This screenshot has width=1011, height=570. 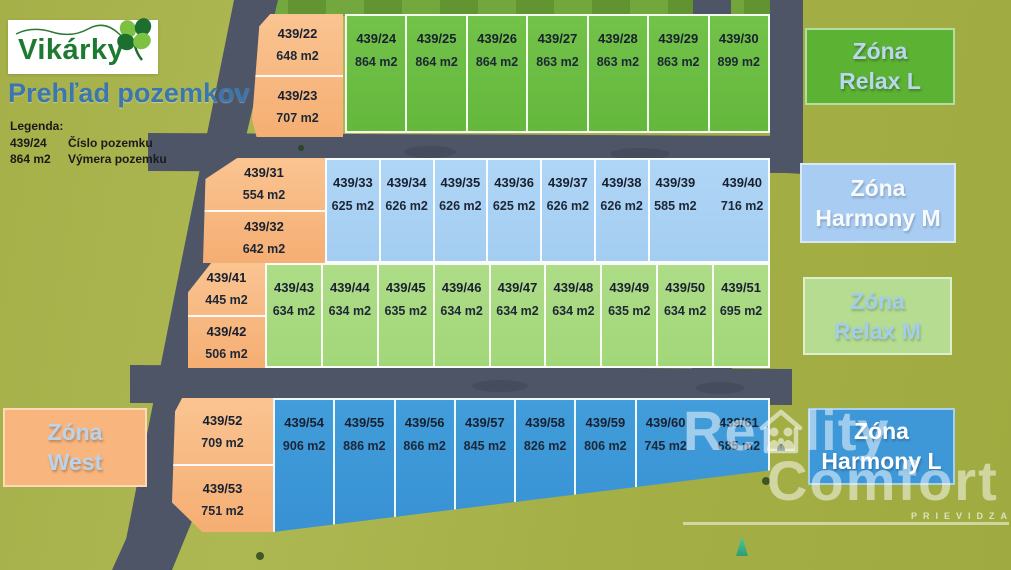 I want to click on plot-number: 439/45, so click(x=405, y=287).